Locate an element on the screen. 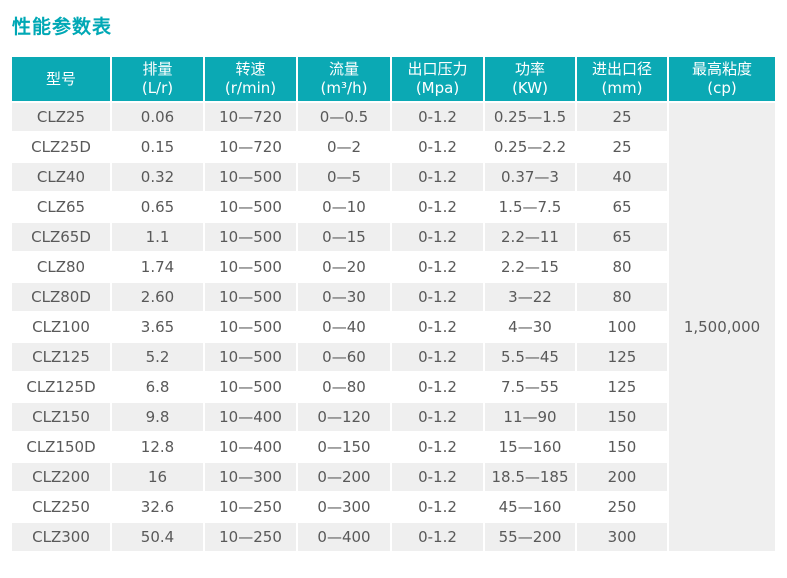  column-header-name: 出口压力 is located at coordinates (437, 69).